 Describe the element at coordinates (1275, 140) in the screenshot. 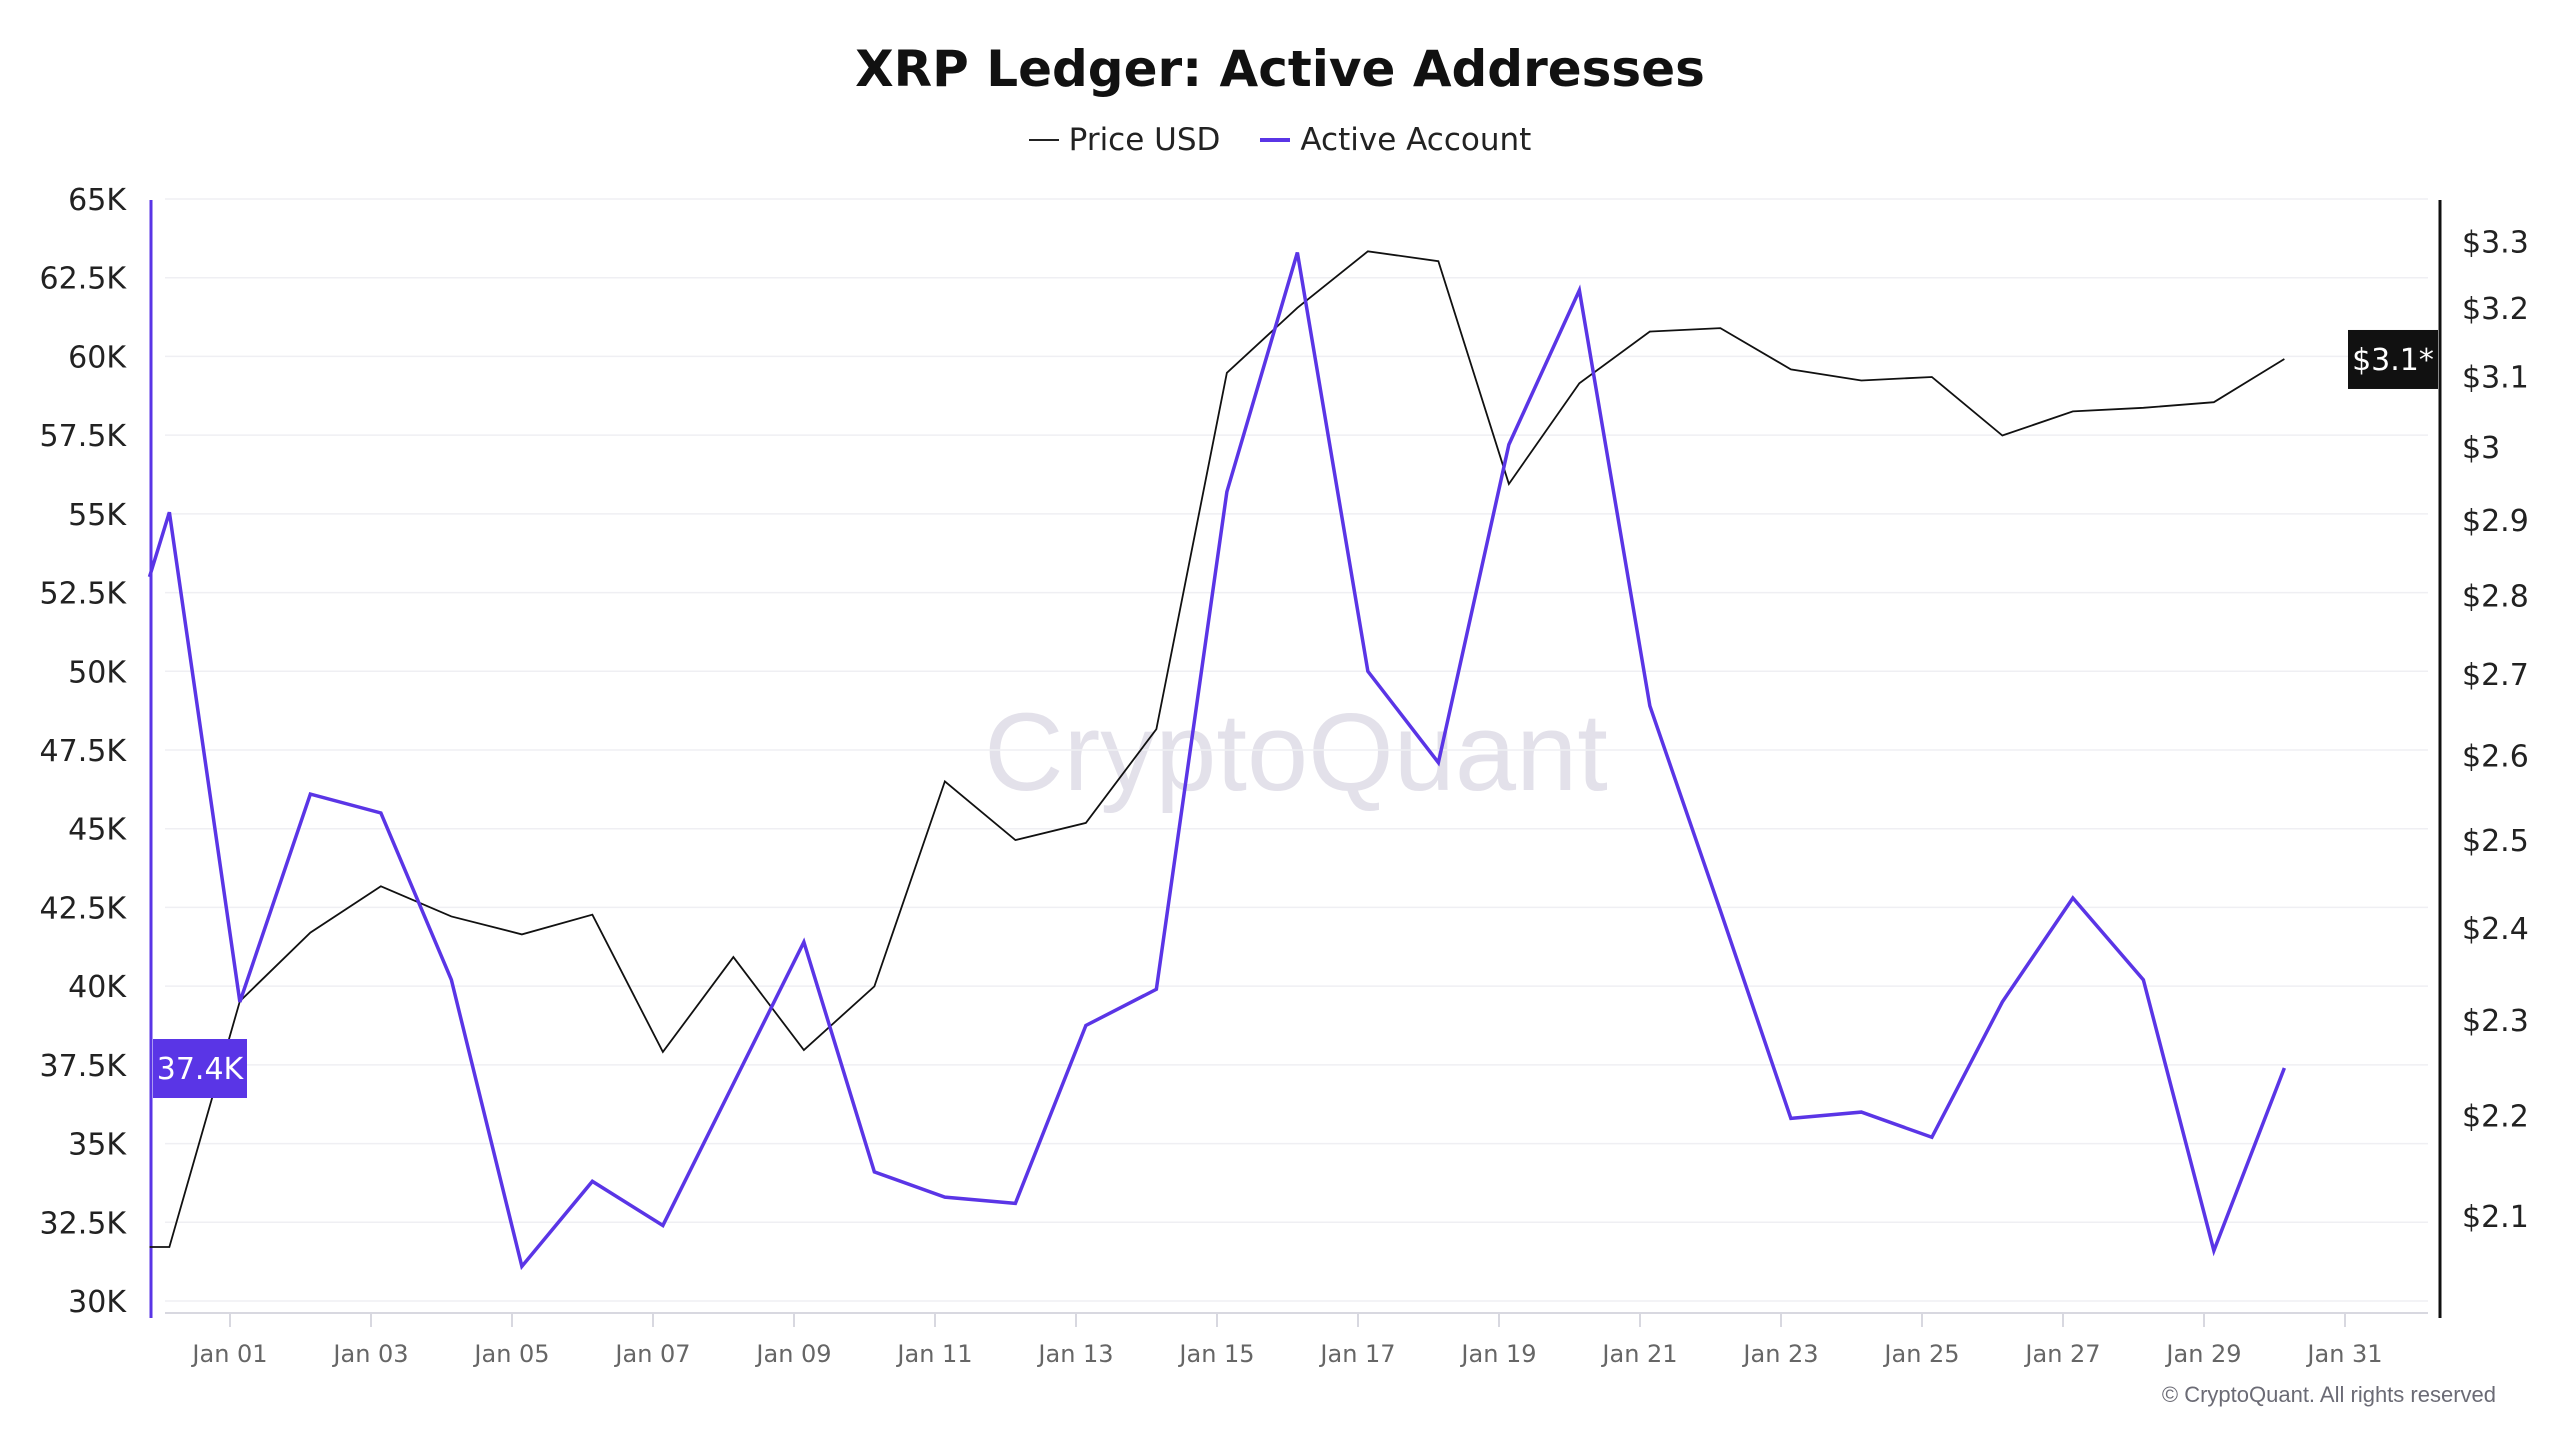

I see `legend-swatch-active` at that location.